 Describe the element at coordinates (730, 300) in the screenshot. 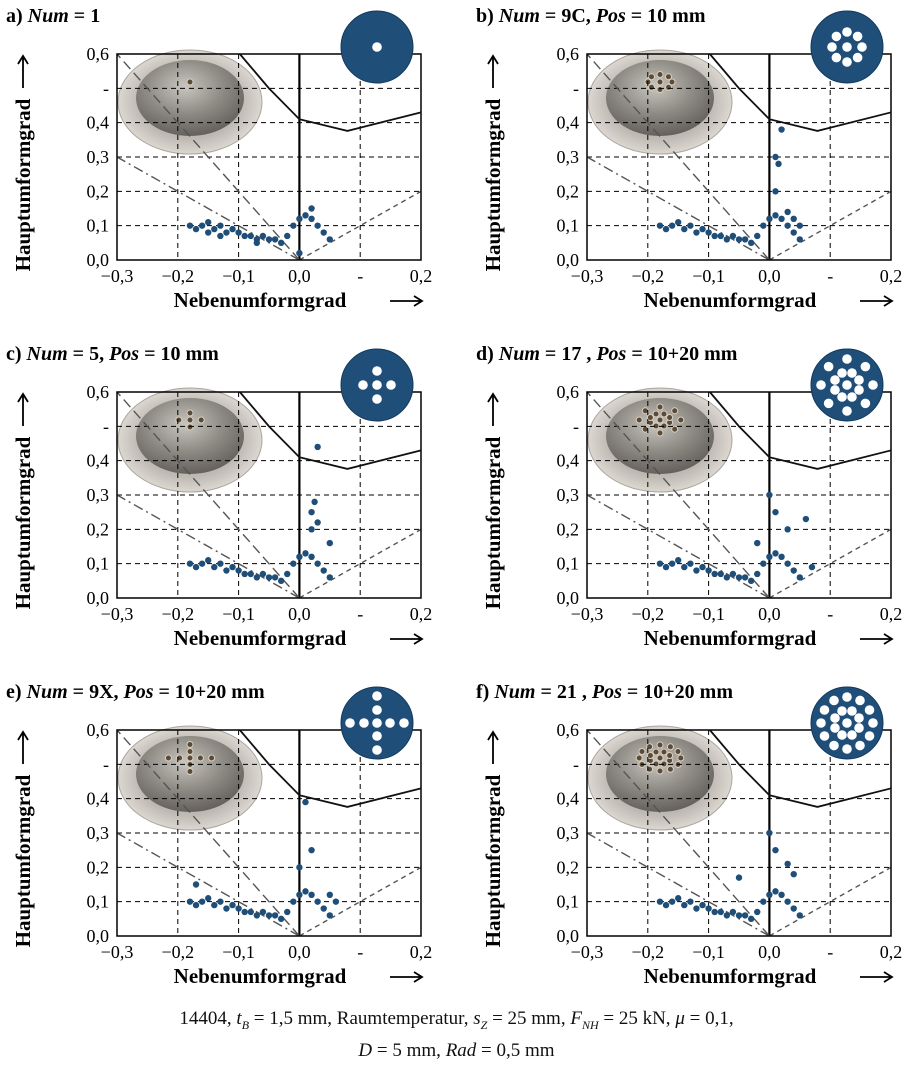

I see `x-axis-label: Nebenumformgrad` at that location.